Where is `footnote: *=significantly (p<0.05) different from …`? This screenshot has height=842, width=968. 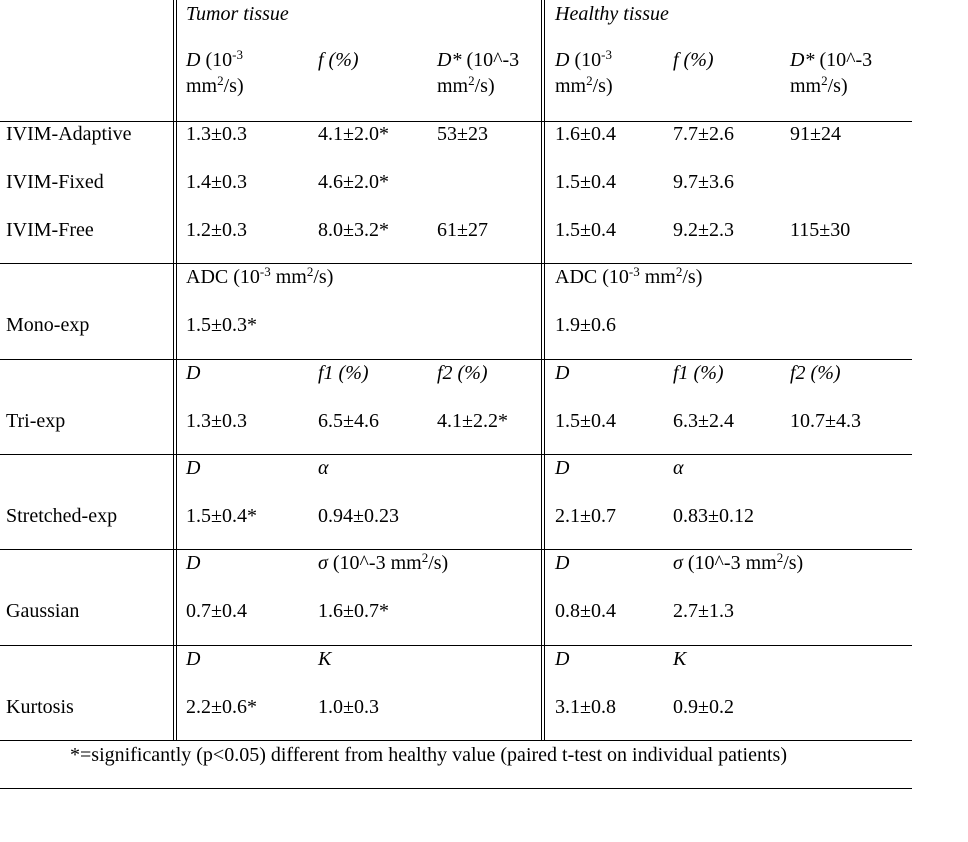
footnote: *=significantly (p<0.05) different from … is located at coordinates (428, 755).